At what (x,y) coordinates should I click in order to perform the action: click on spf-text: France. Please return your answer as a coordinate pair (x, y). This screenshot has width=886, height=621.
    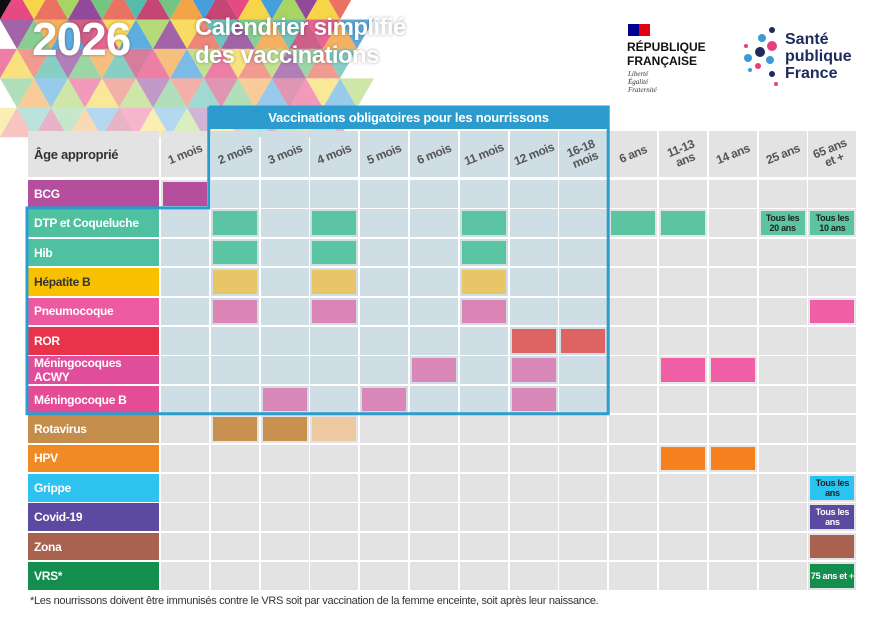
    Looking at the image, I should click on (811, 73).